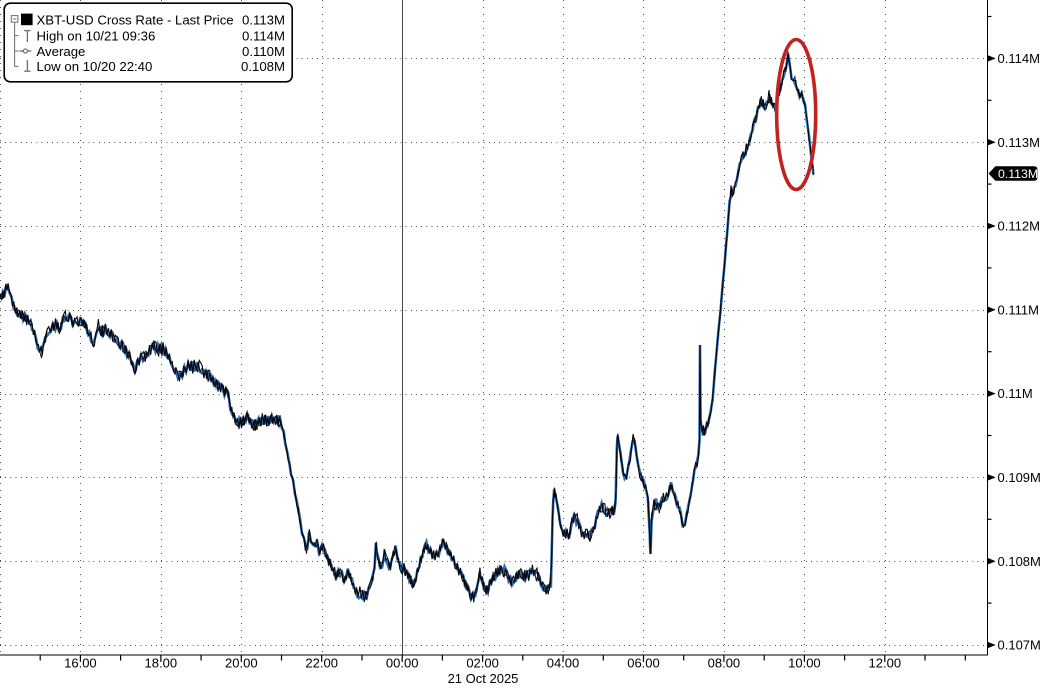 This screenshot has width=1040, height=692. Describe the element at coordinates (563, 663) in the screenshot. I see `svg-text: 04:00` at that location.